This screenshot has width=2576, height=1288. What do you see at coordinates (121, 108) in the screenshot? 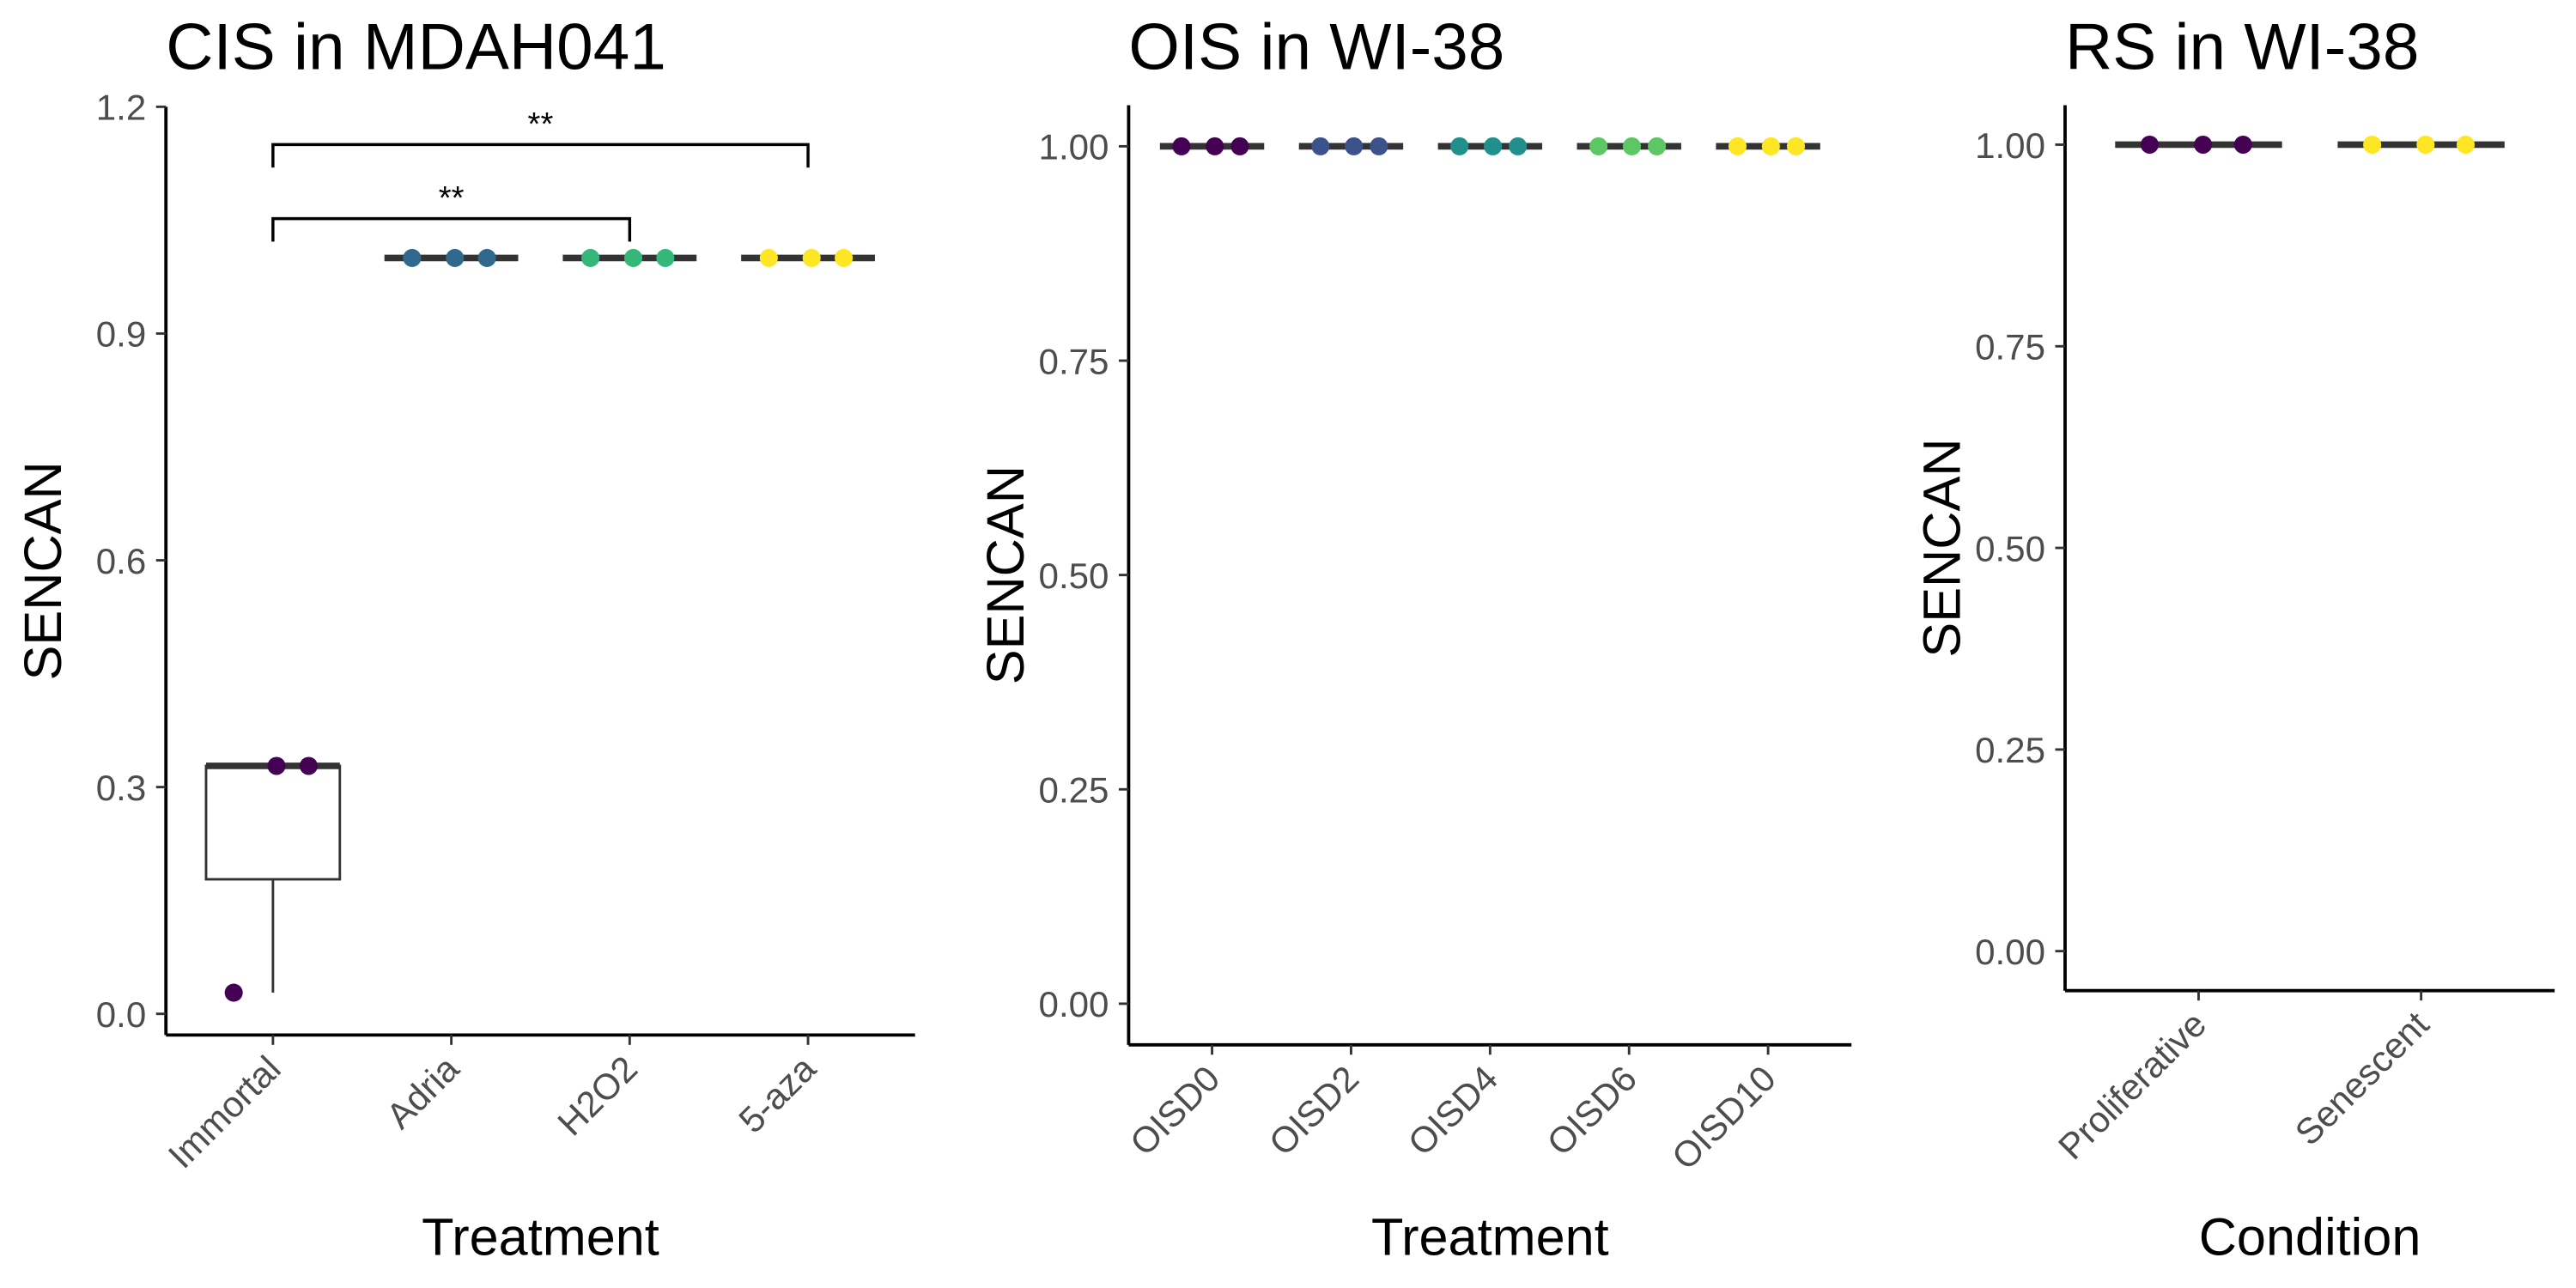
I see `y-tick-label: 1.2` at bounding box center [121, 108].